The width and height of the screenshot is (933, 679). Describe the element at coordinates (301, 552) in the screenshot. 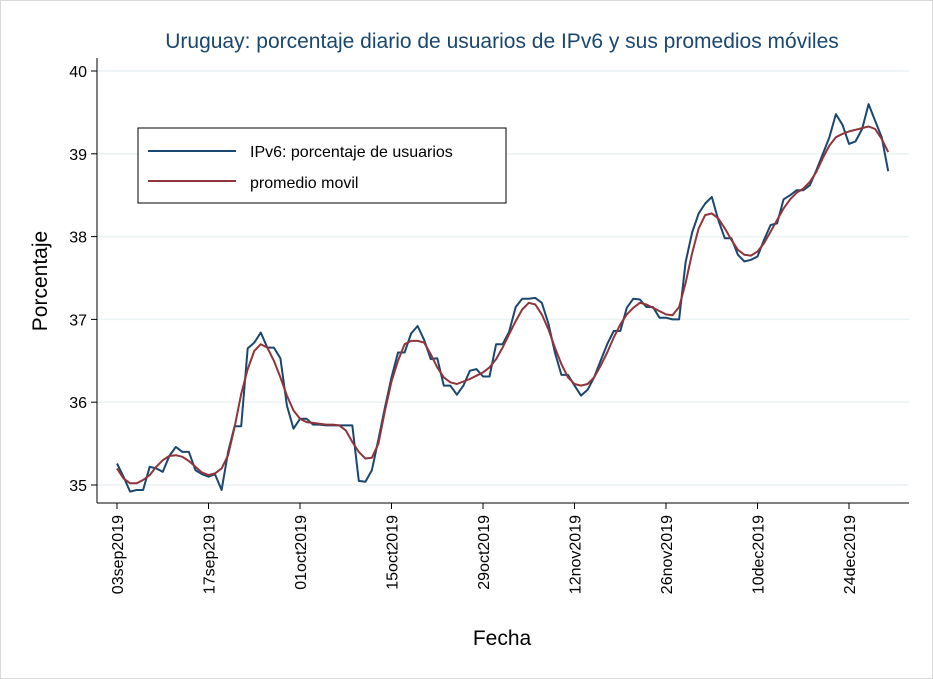

I see `x-tick-label-01oct2019: 01oct2019` at that location.